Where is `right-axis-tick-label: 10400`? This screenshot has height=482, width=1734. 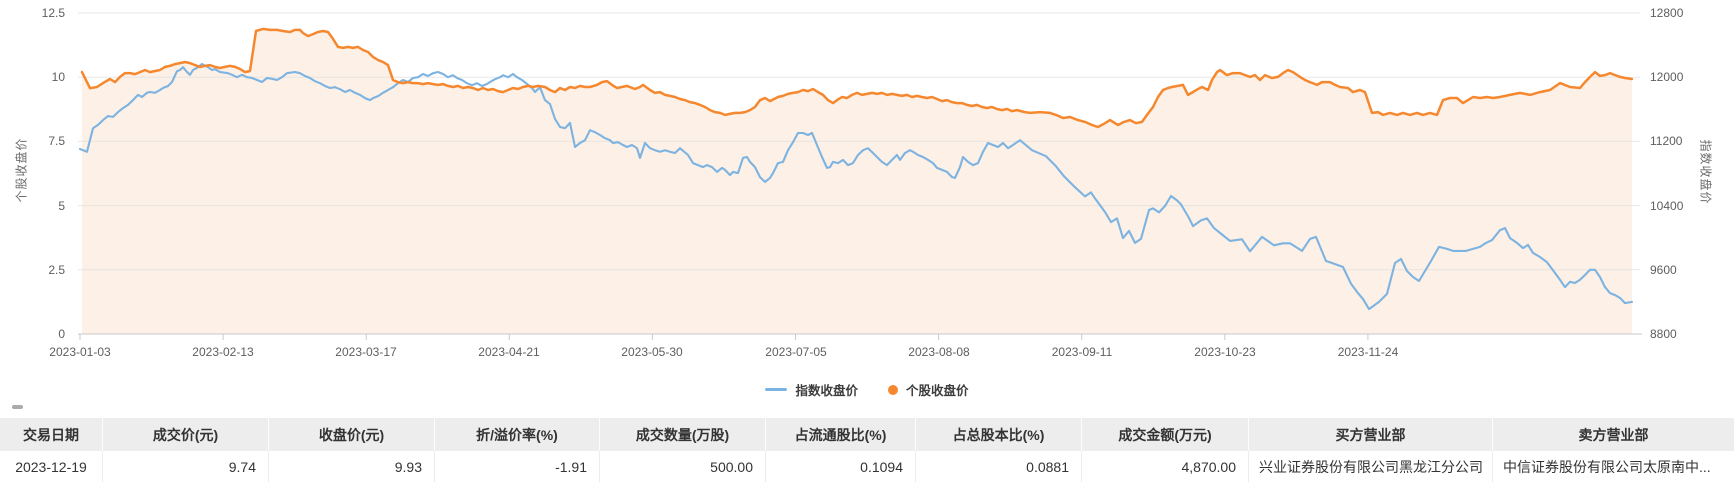
right-axis-tick-label: 10400 is located at coordinates (1667, 206).